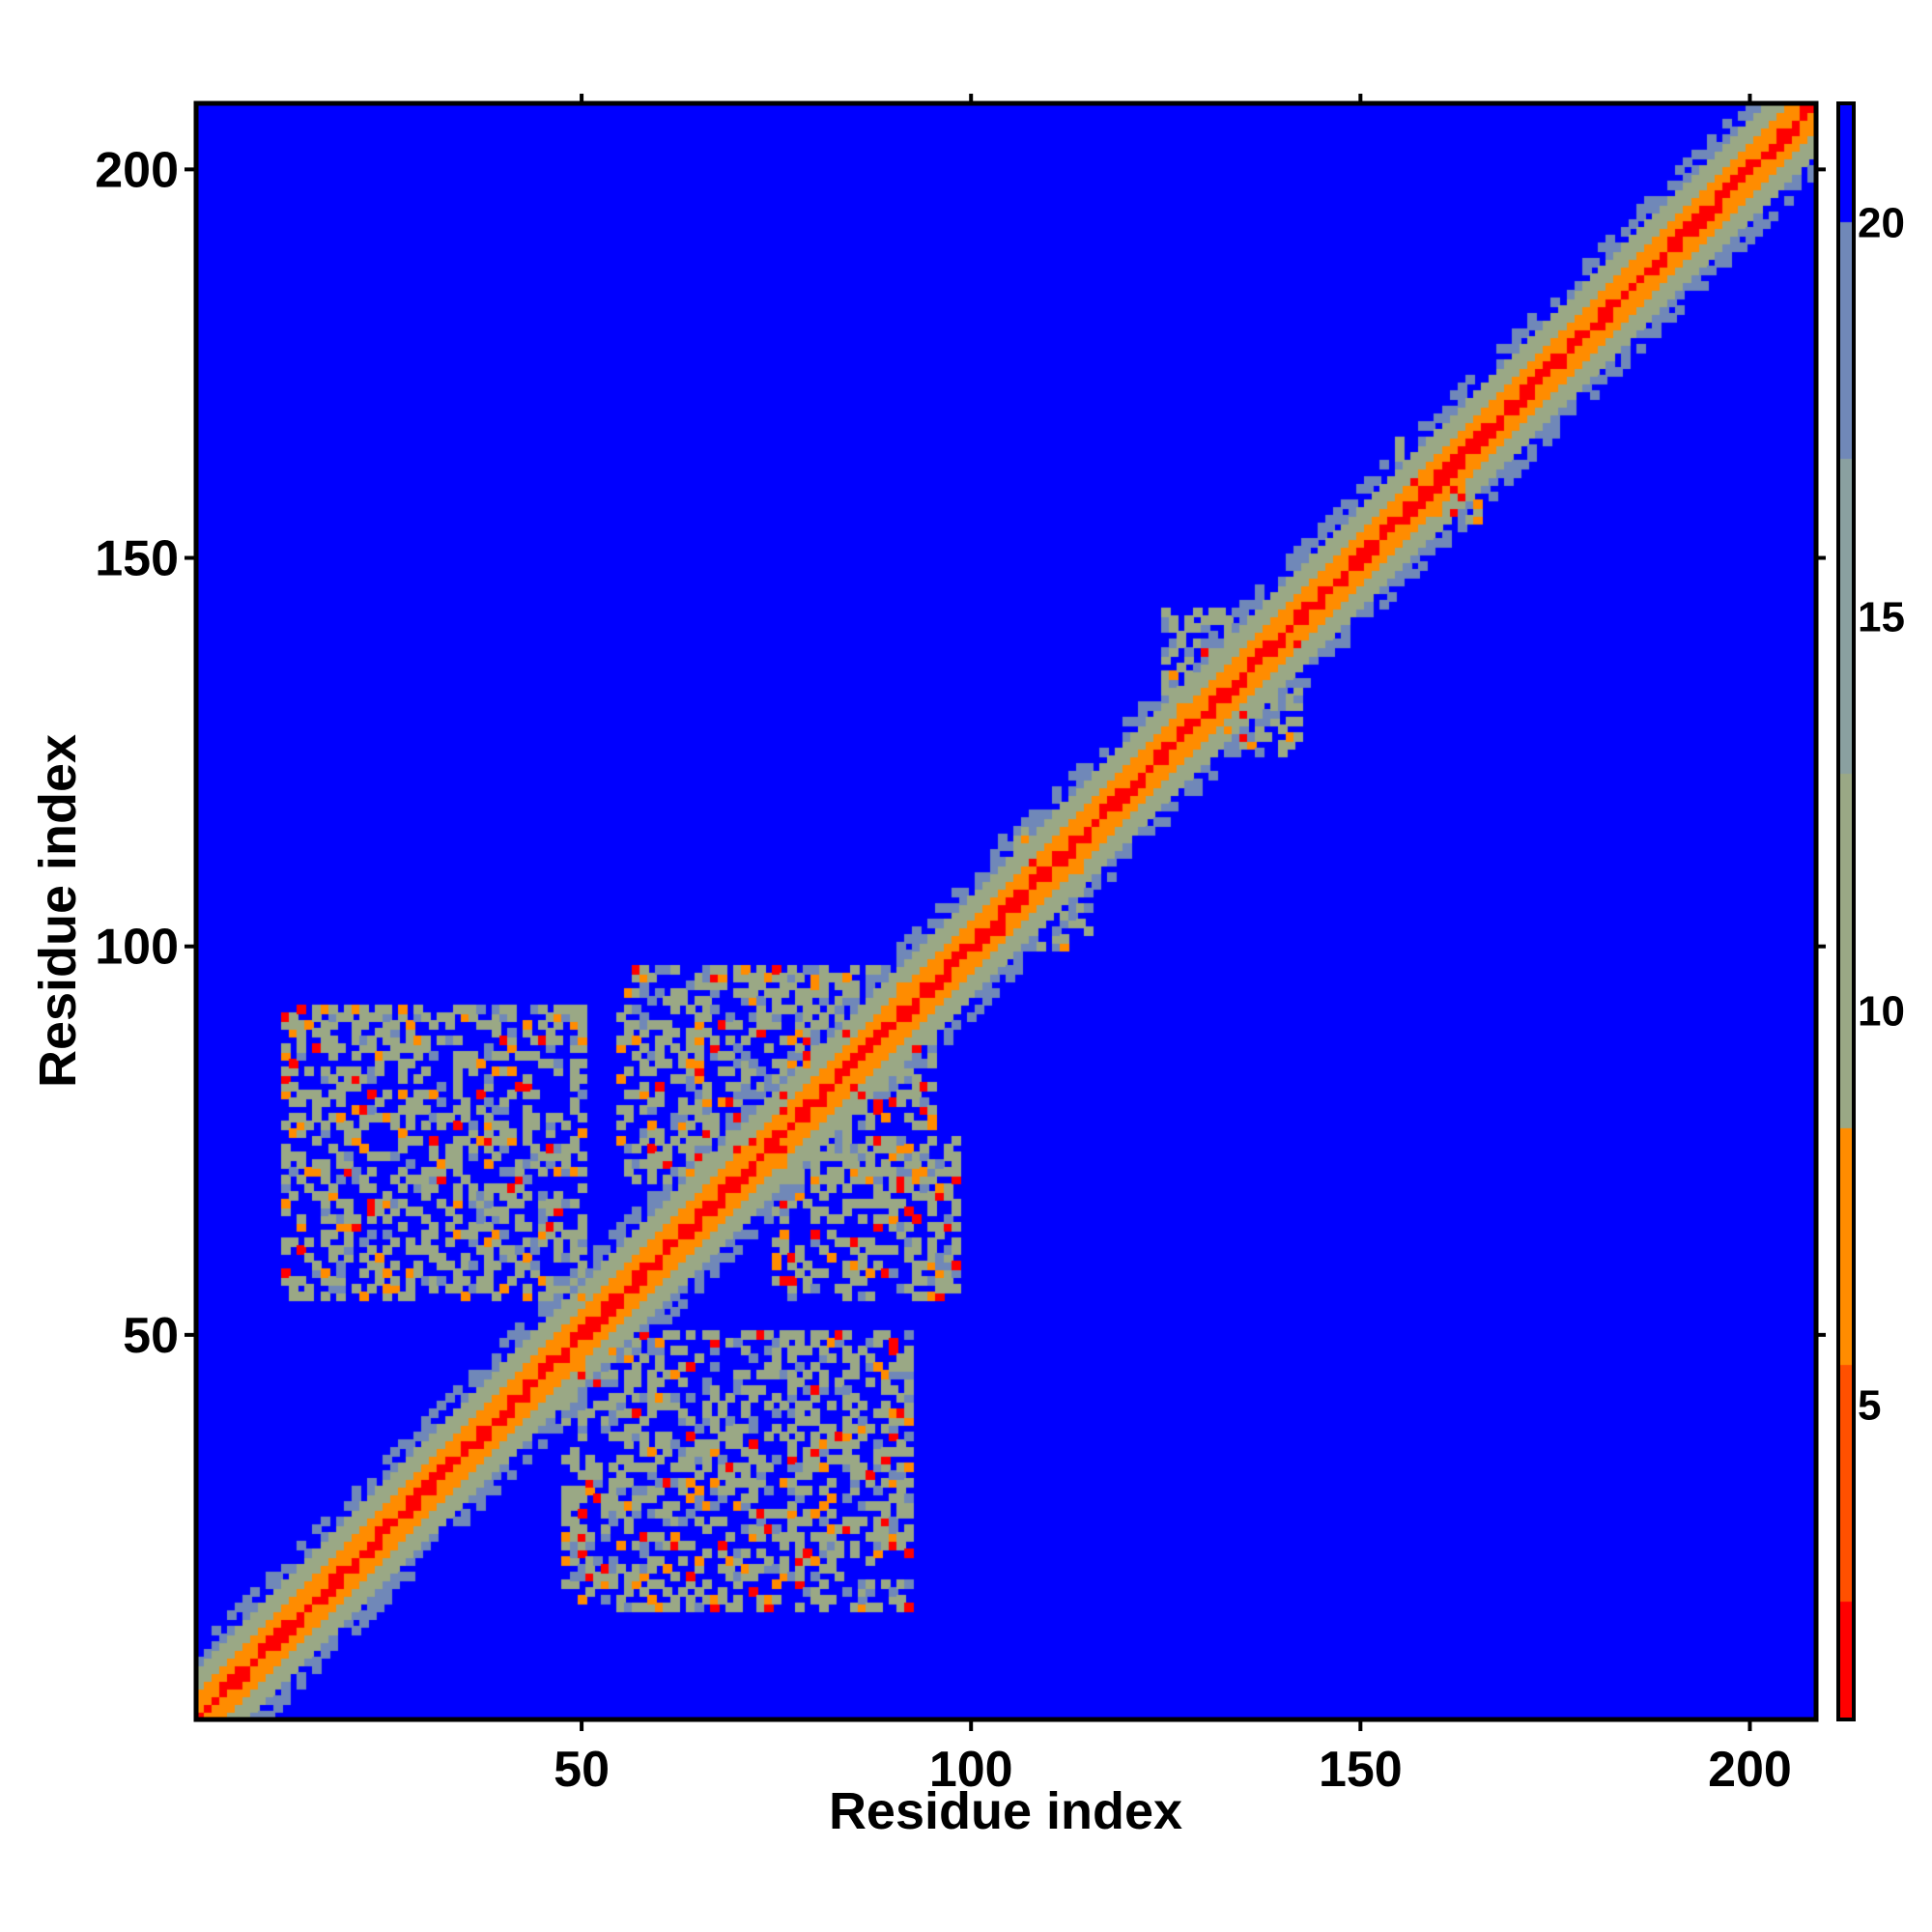 The width and height of the screenshot is (1932, 1932). I want to click on y-axis-title: Residue index, so click(58, 911).